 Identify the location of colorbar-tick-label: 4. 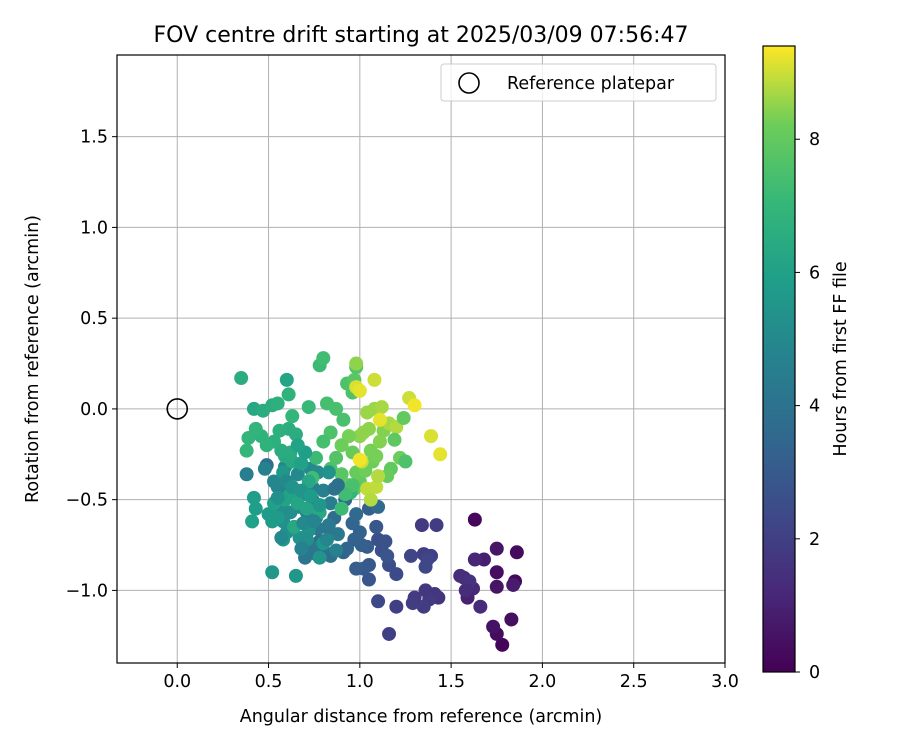
(814, 407).